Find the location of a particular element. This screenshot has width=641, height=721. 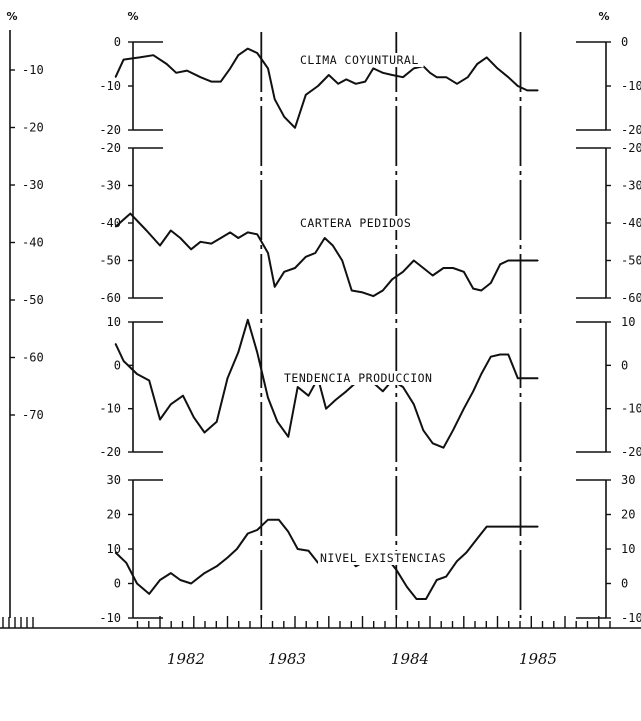

panel-4-tick-label-2: 20 is located at coordinates (114, 515).